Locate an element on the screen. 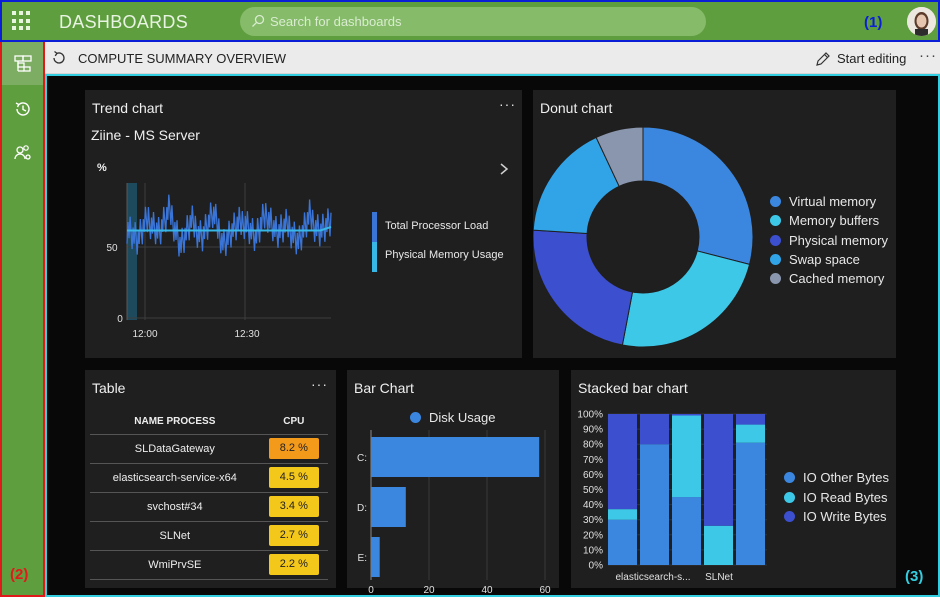  stacked-legend-item: IO Other Bytes is located at coordinates (836, 477).